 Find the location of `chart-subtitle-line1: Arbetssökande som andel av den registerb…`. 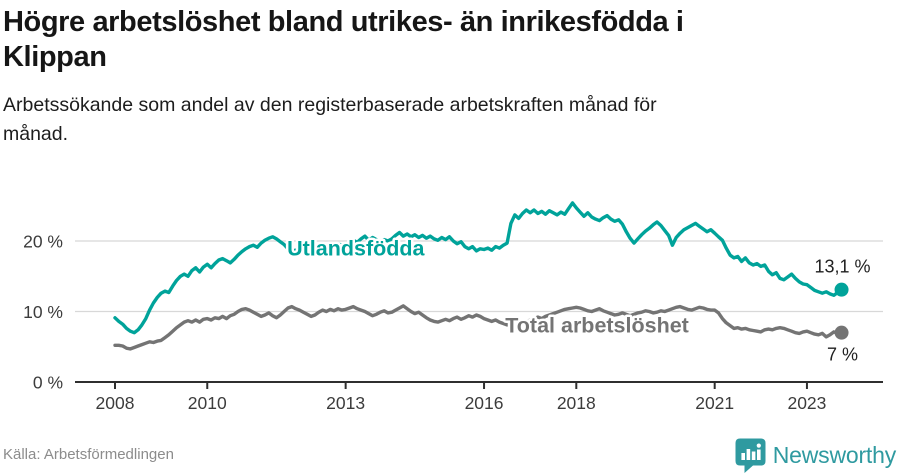

chart-subtitle-line1: Arbetssökande som andel av den registerb… is located at coordinates (330, 105).